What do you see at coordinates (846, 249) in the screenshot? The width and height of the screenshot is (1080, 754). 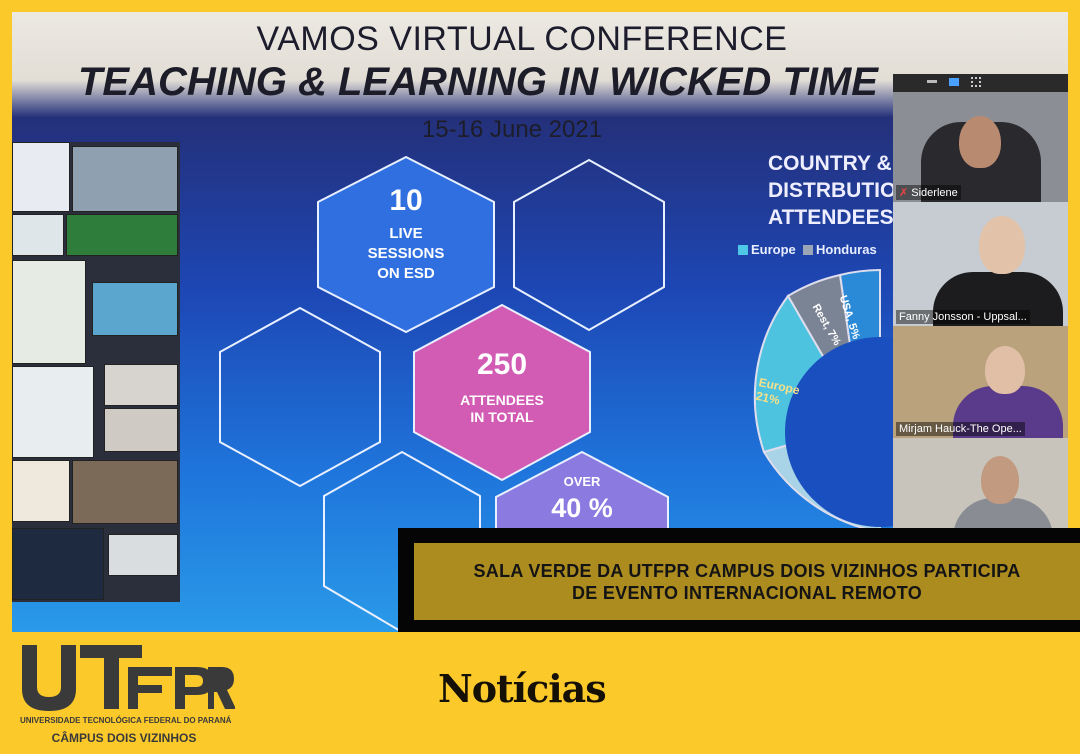 I see `legend-label: Honduras` at bounding box center [846, 249].